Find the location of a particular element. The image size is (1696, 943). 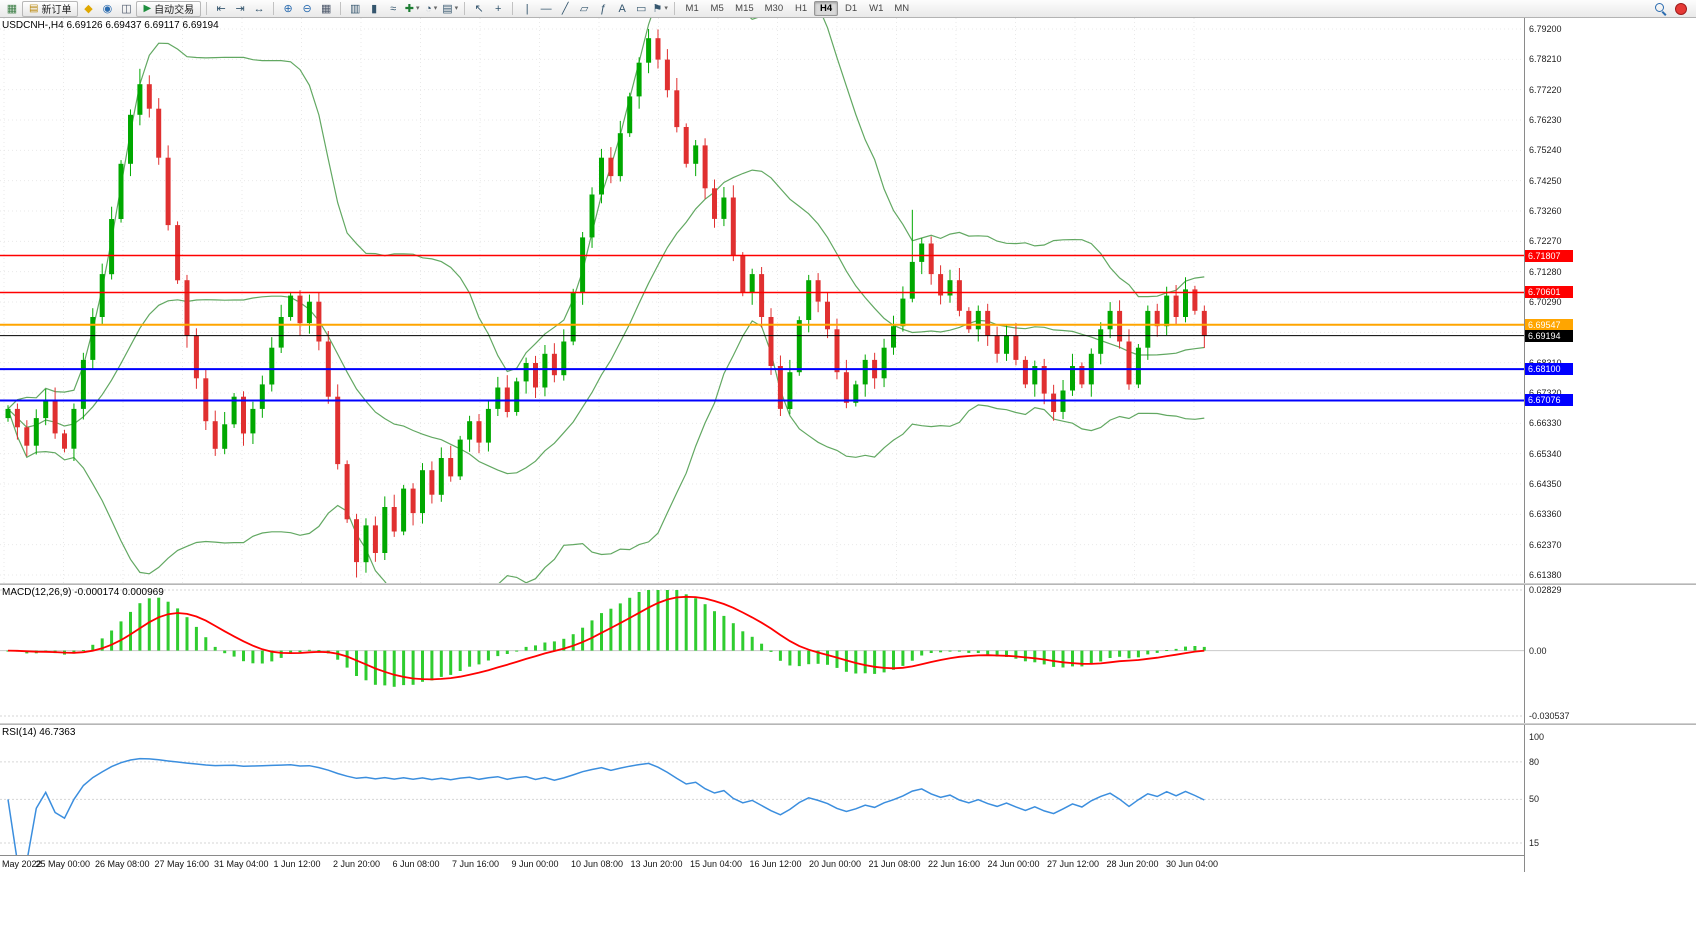

templates-icon: ▤ ▾ is located at coordinates (450, 8).